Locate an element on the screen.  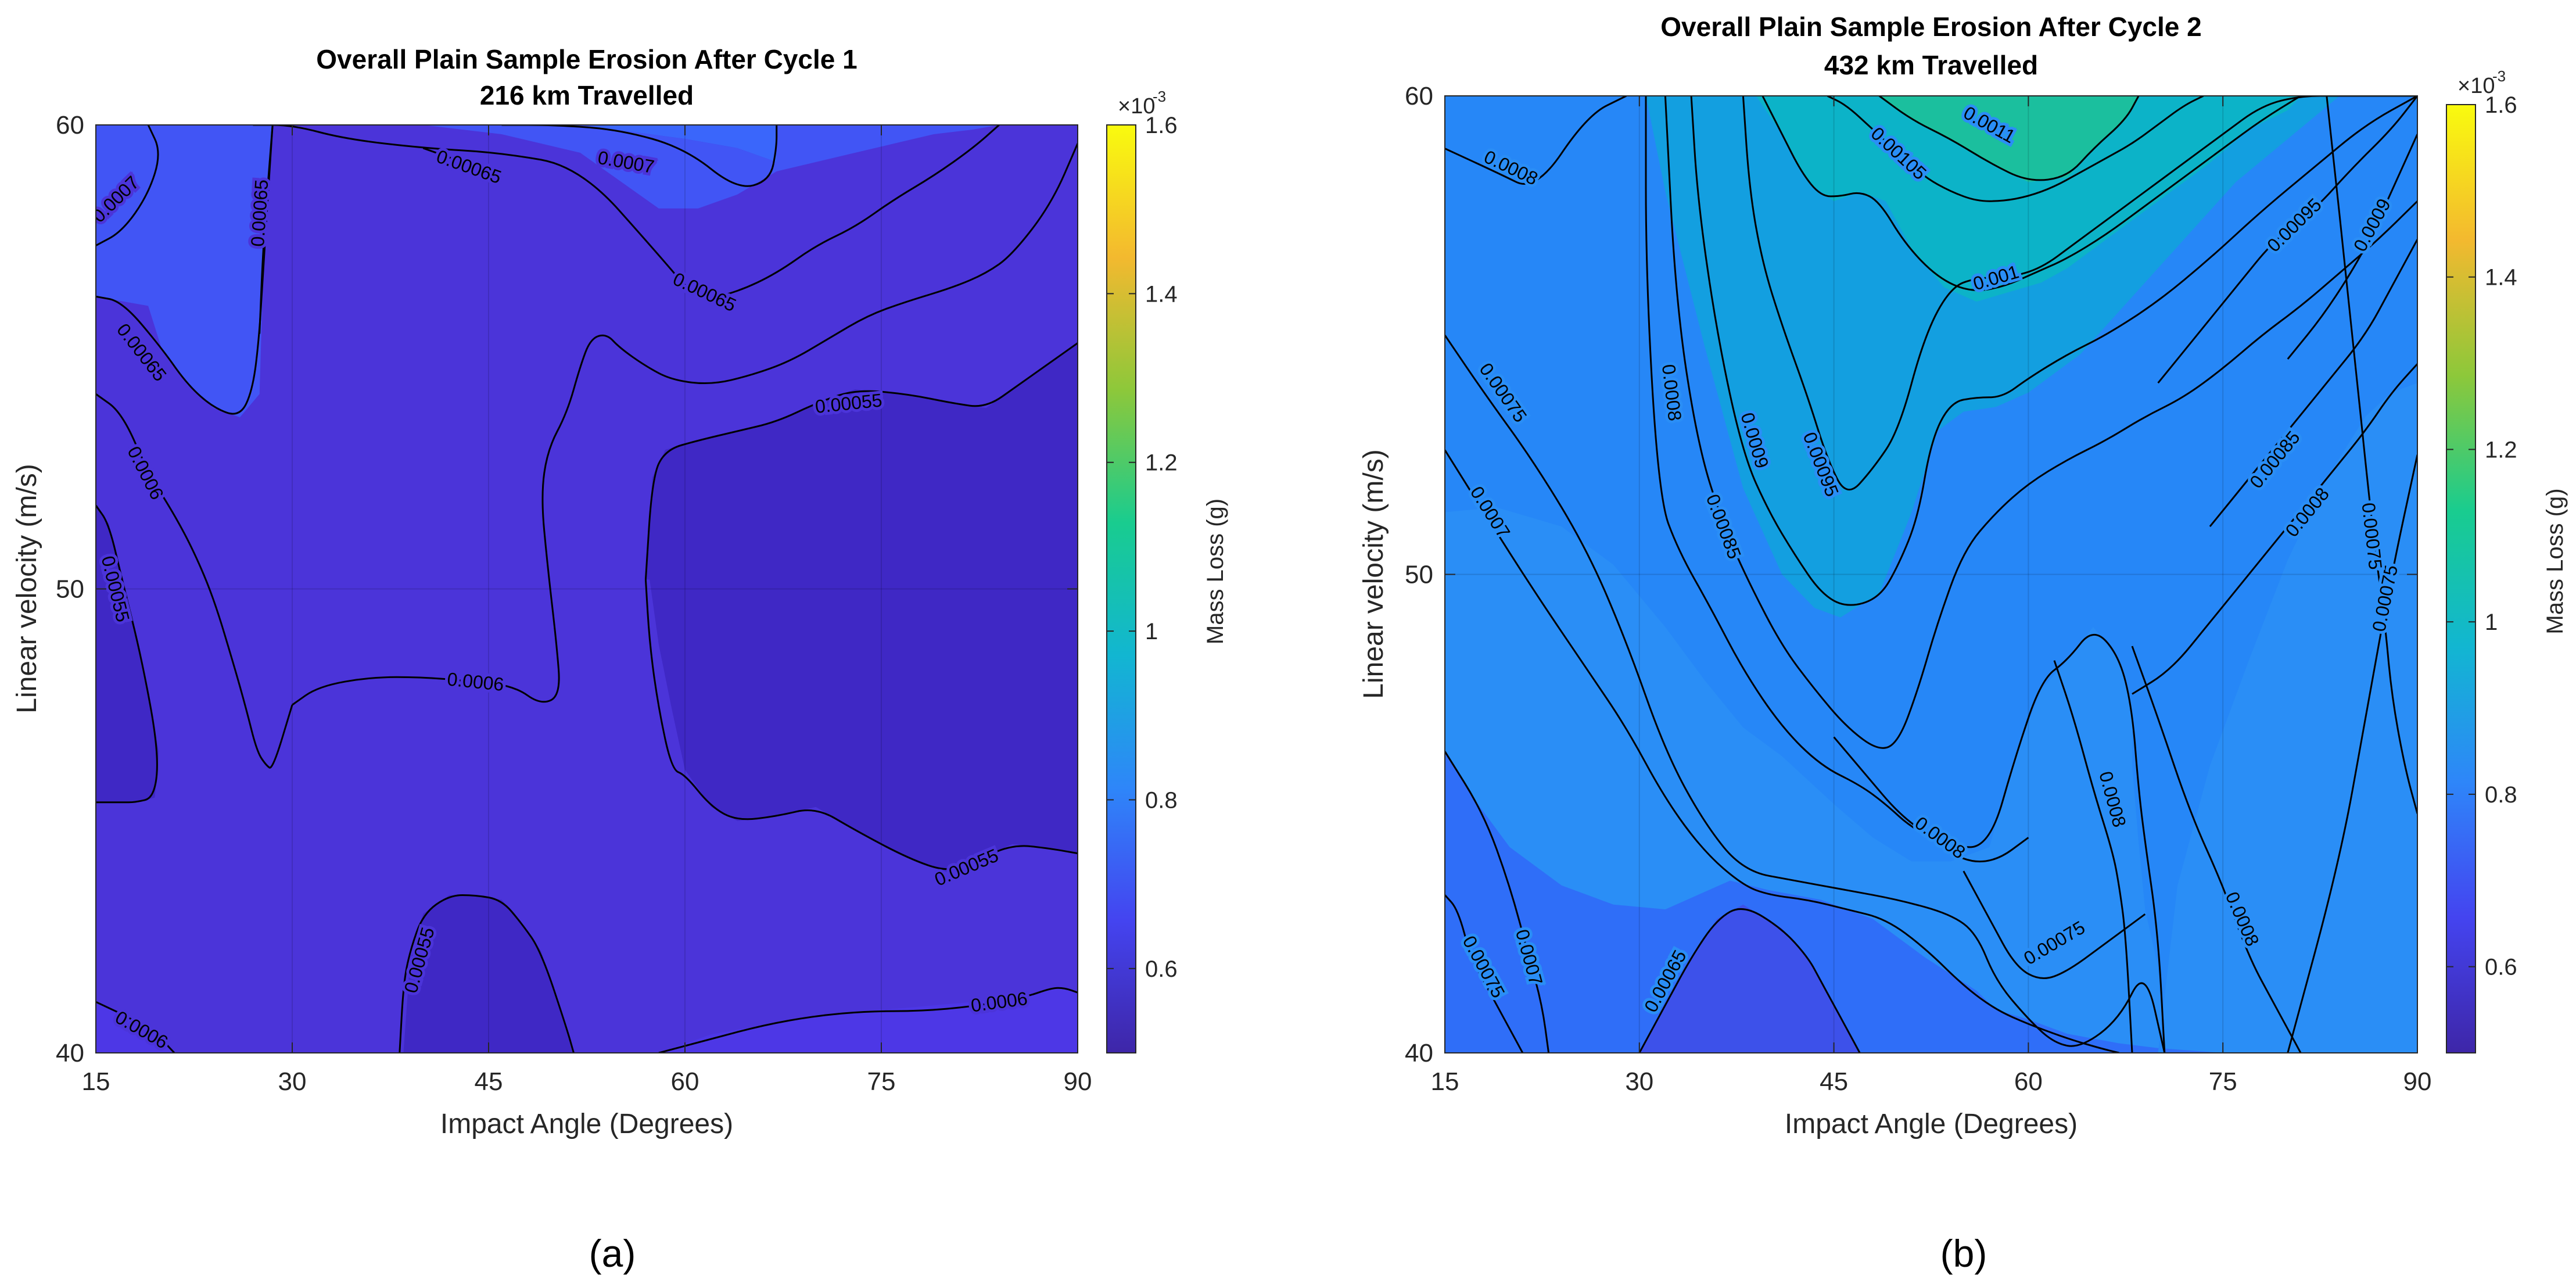
panel-a-subtitle: 216 km Travelled is located at coordinates (587, 95).